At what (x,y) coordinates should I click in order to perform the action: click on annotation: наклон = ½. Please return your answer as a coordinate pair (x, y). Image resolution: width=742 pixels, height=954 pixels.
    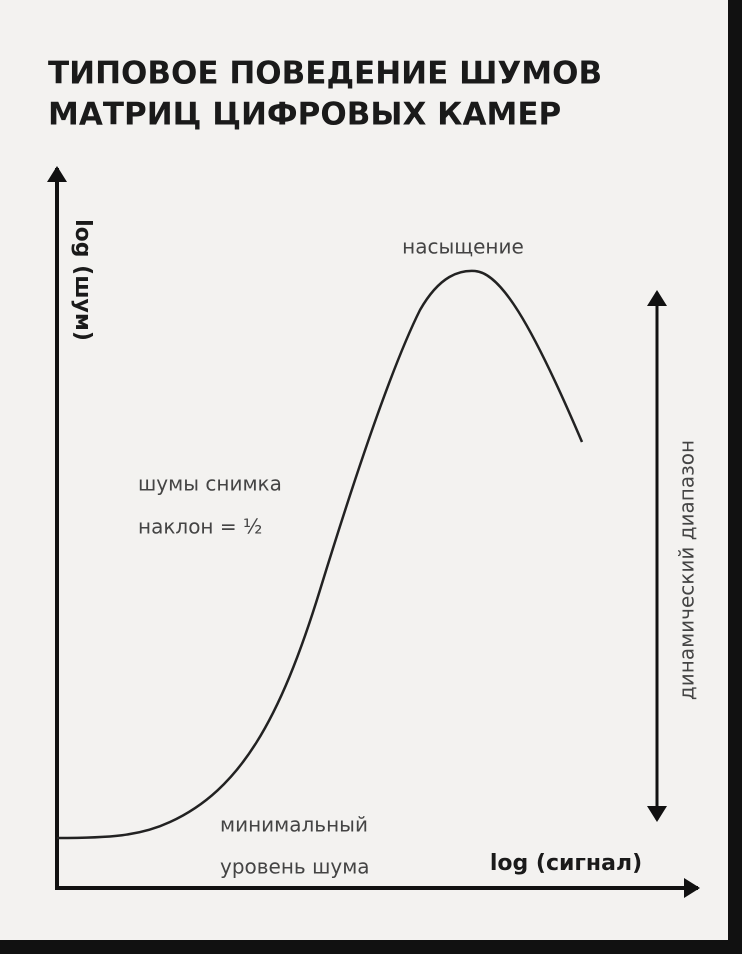
    Looking at the image, I should click on (200, 527).